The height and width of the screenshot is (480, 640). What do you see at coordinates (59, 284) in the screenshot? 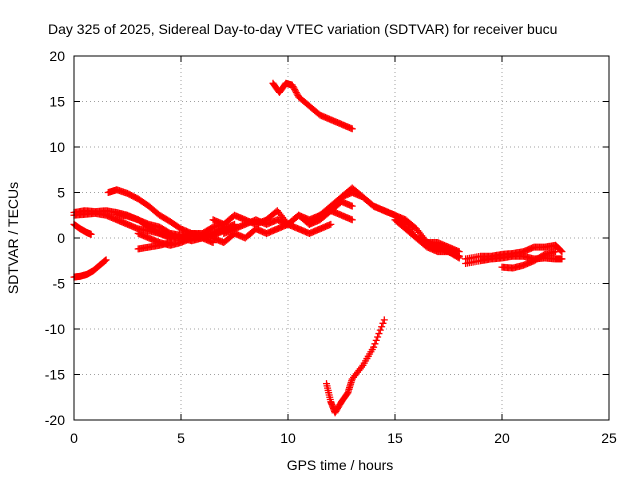
I see `y-tick-label: -5` at bounding box center [59, 284].